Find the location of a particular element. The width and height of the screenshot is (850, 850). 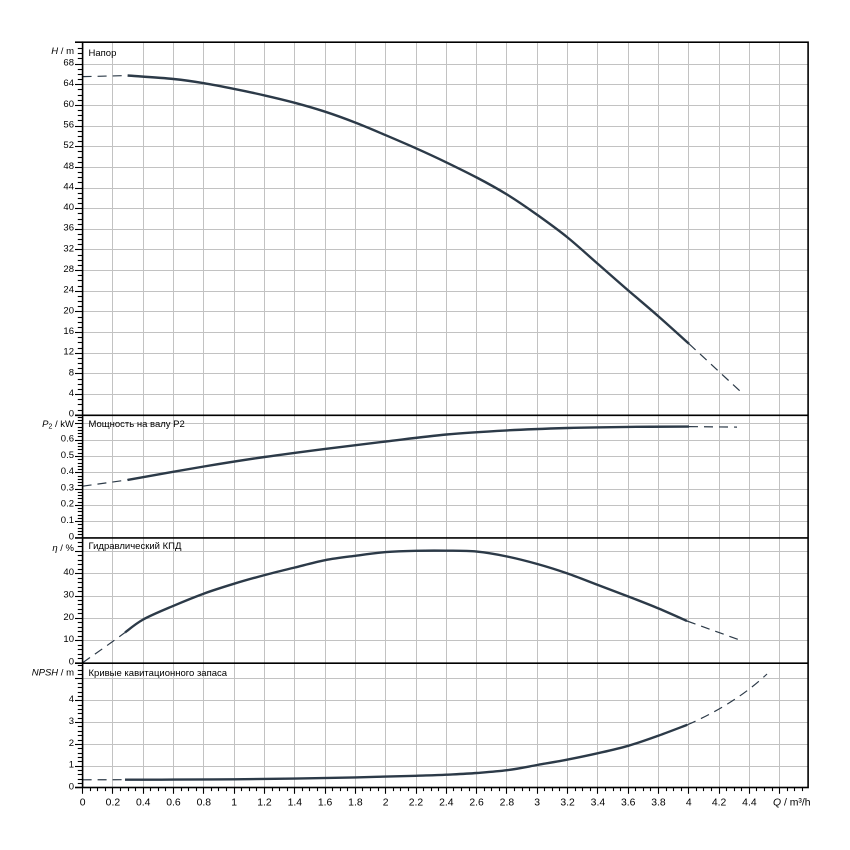

svg-text: 8 is located at coordinates (71, 372).